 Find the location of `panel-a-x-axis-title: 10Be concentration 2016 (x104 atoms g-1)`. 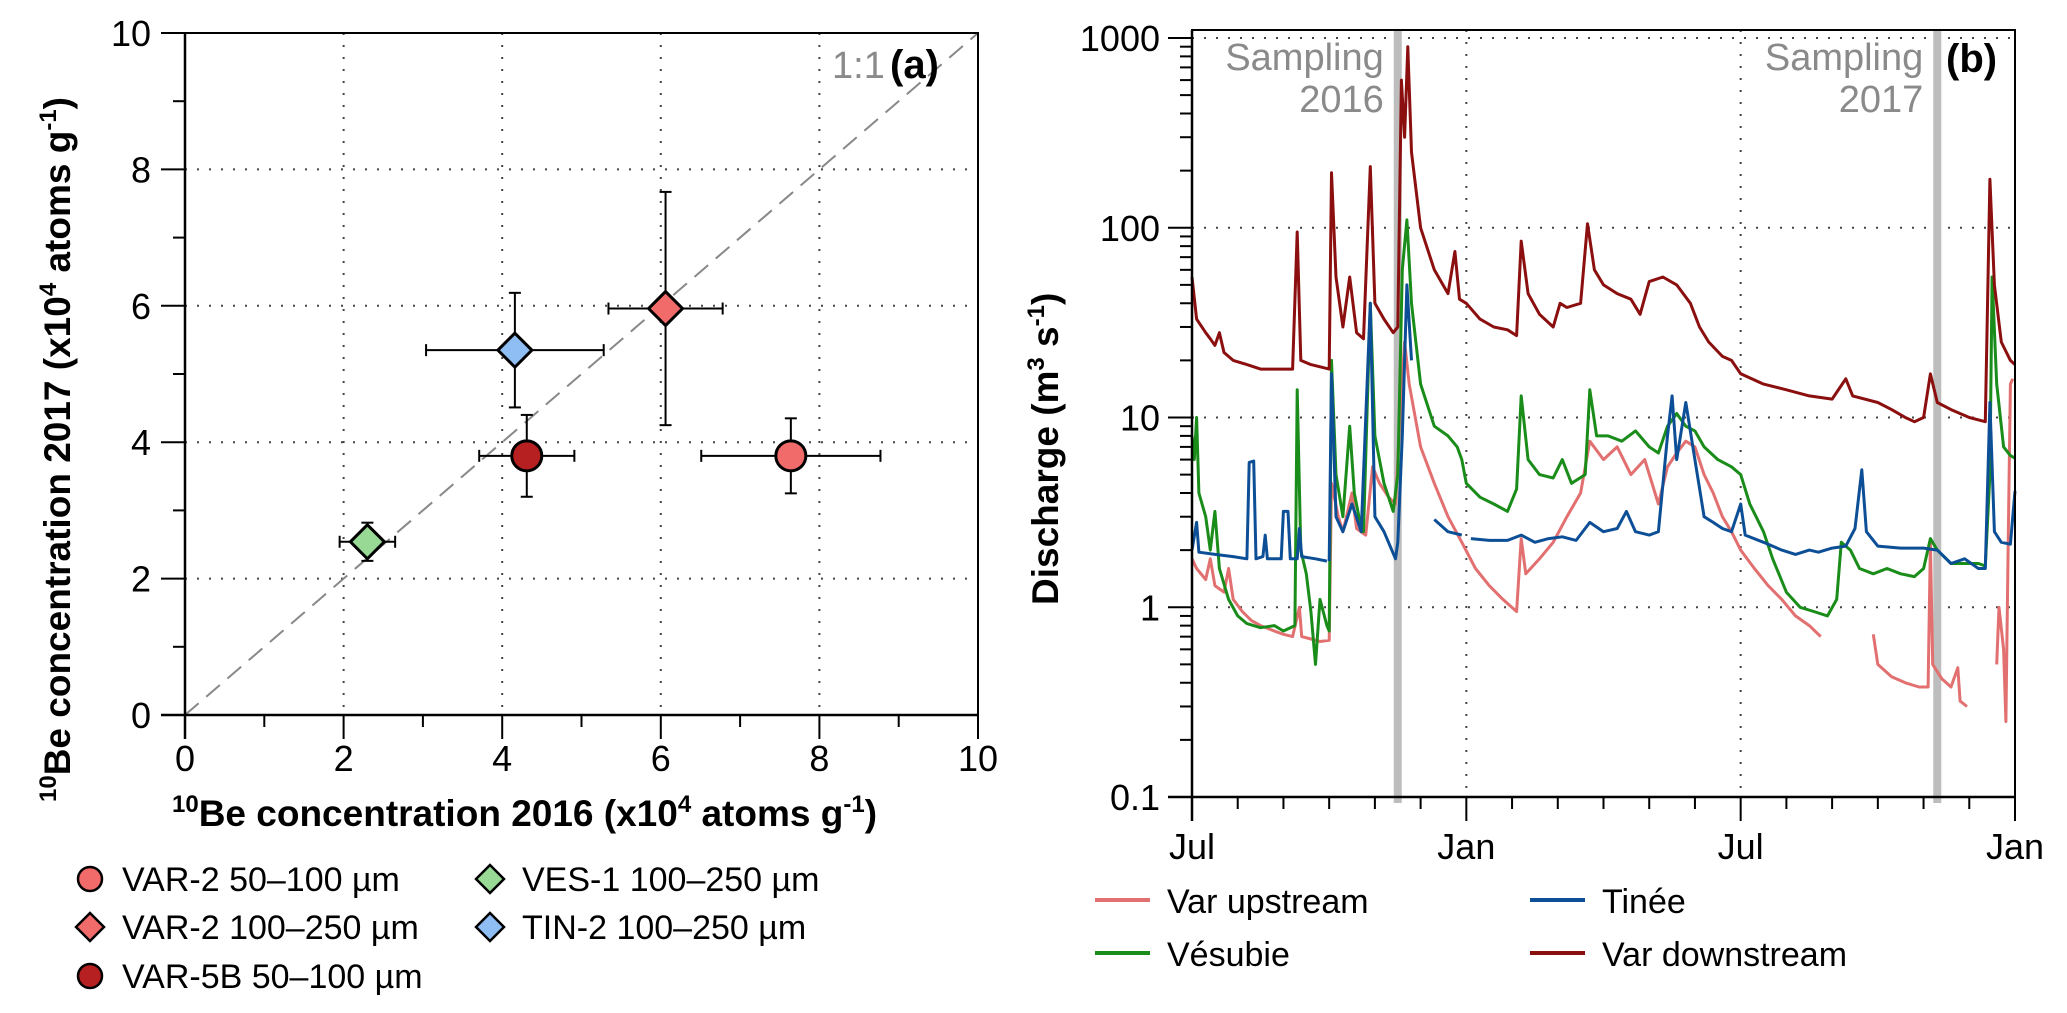

panel-a-x-axis-title: 10Be concentration 2016 (x104 atoms g-1) is located at coordinates (524, 812).